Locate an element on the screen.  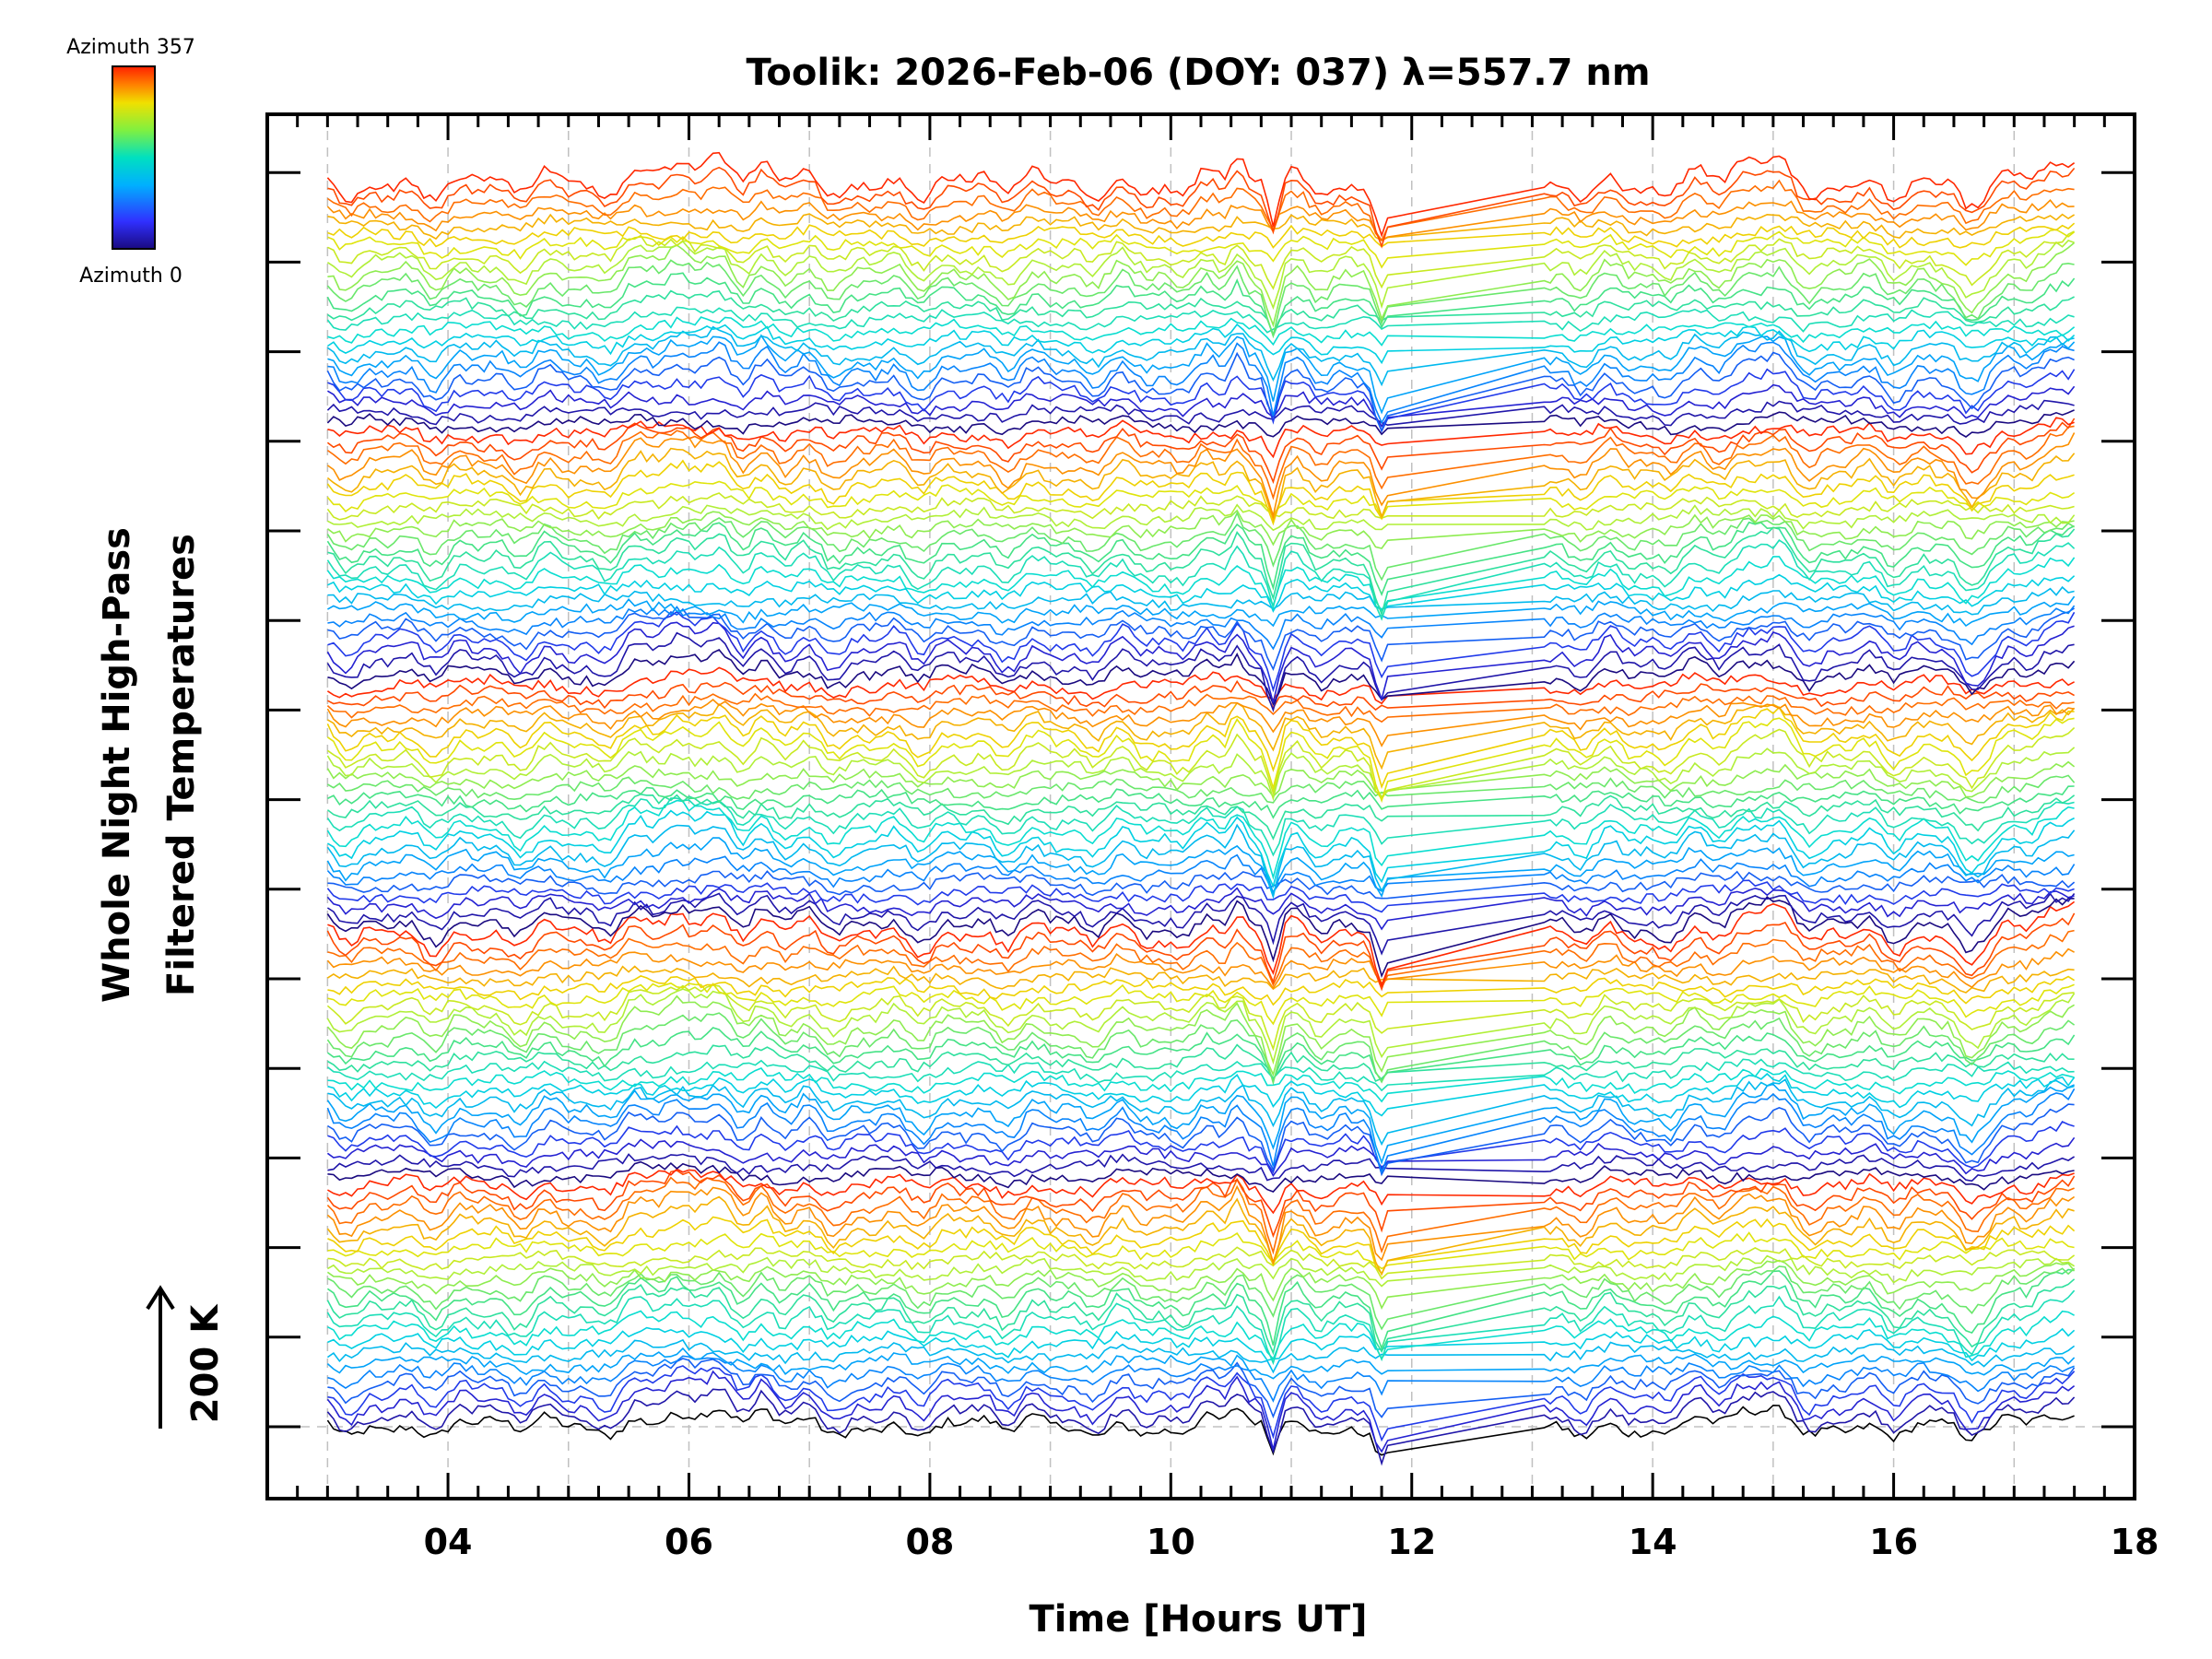
x-tick-label-12: 12 is located at coordinates (1411, 1542).